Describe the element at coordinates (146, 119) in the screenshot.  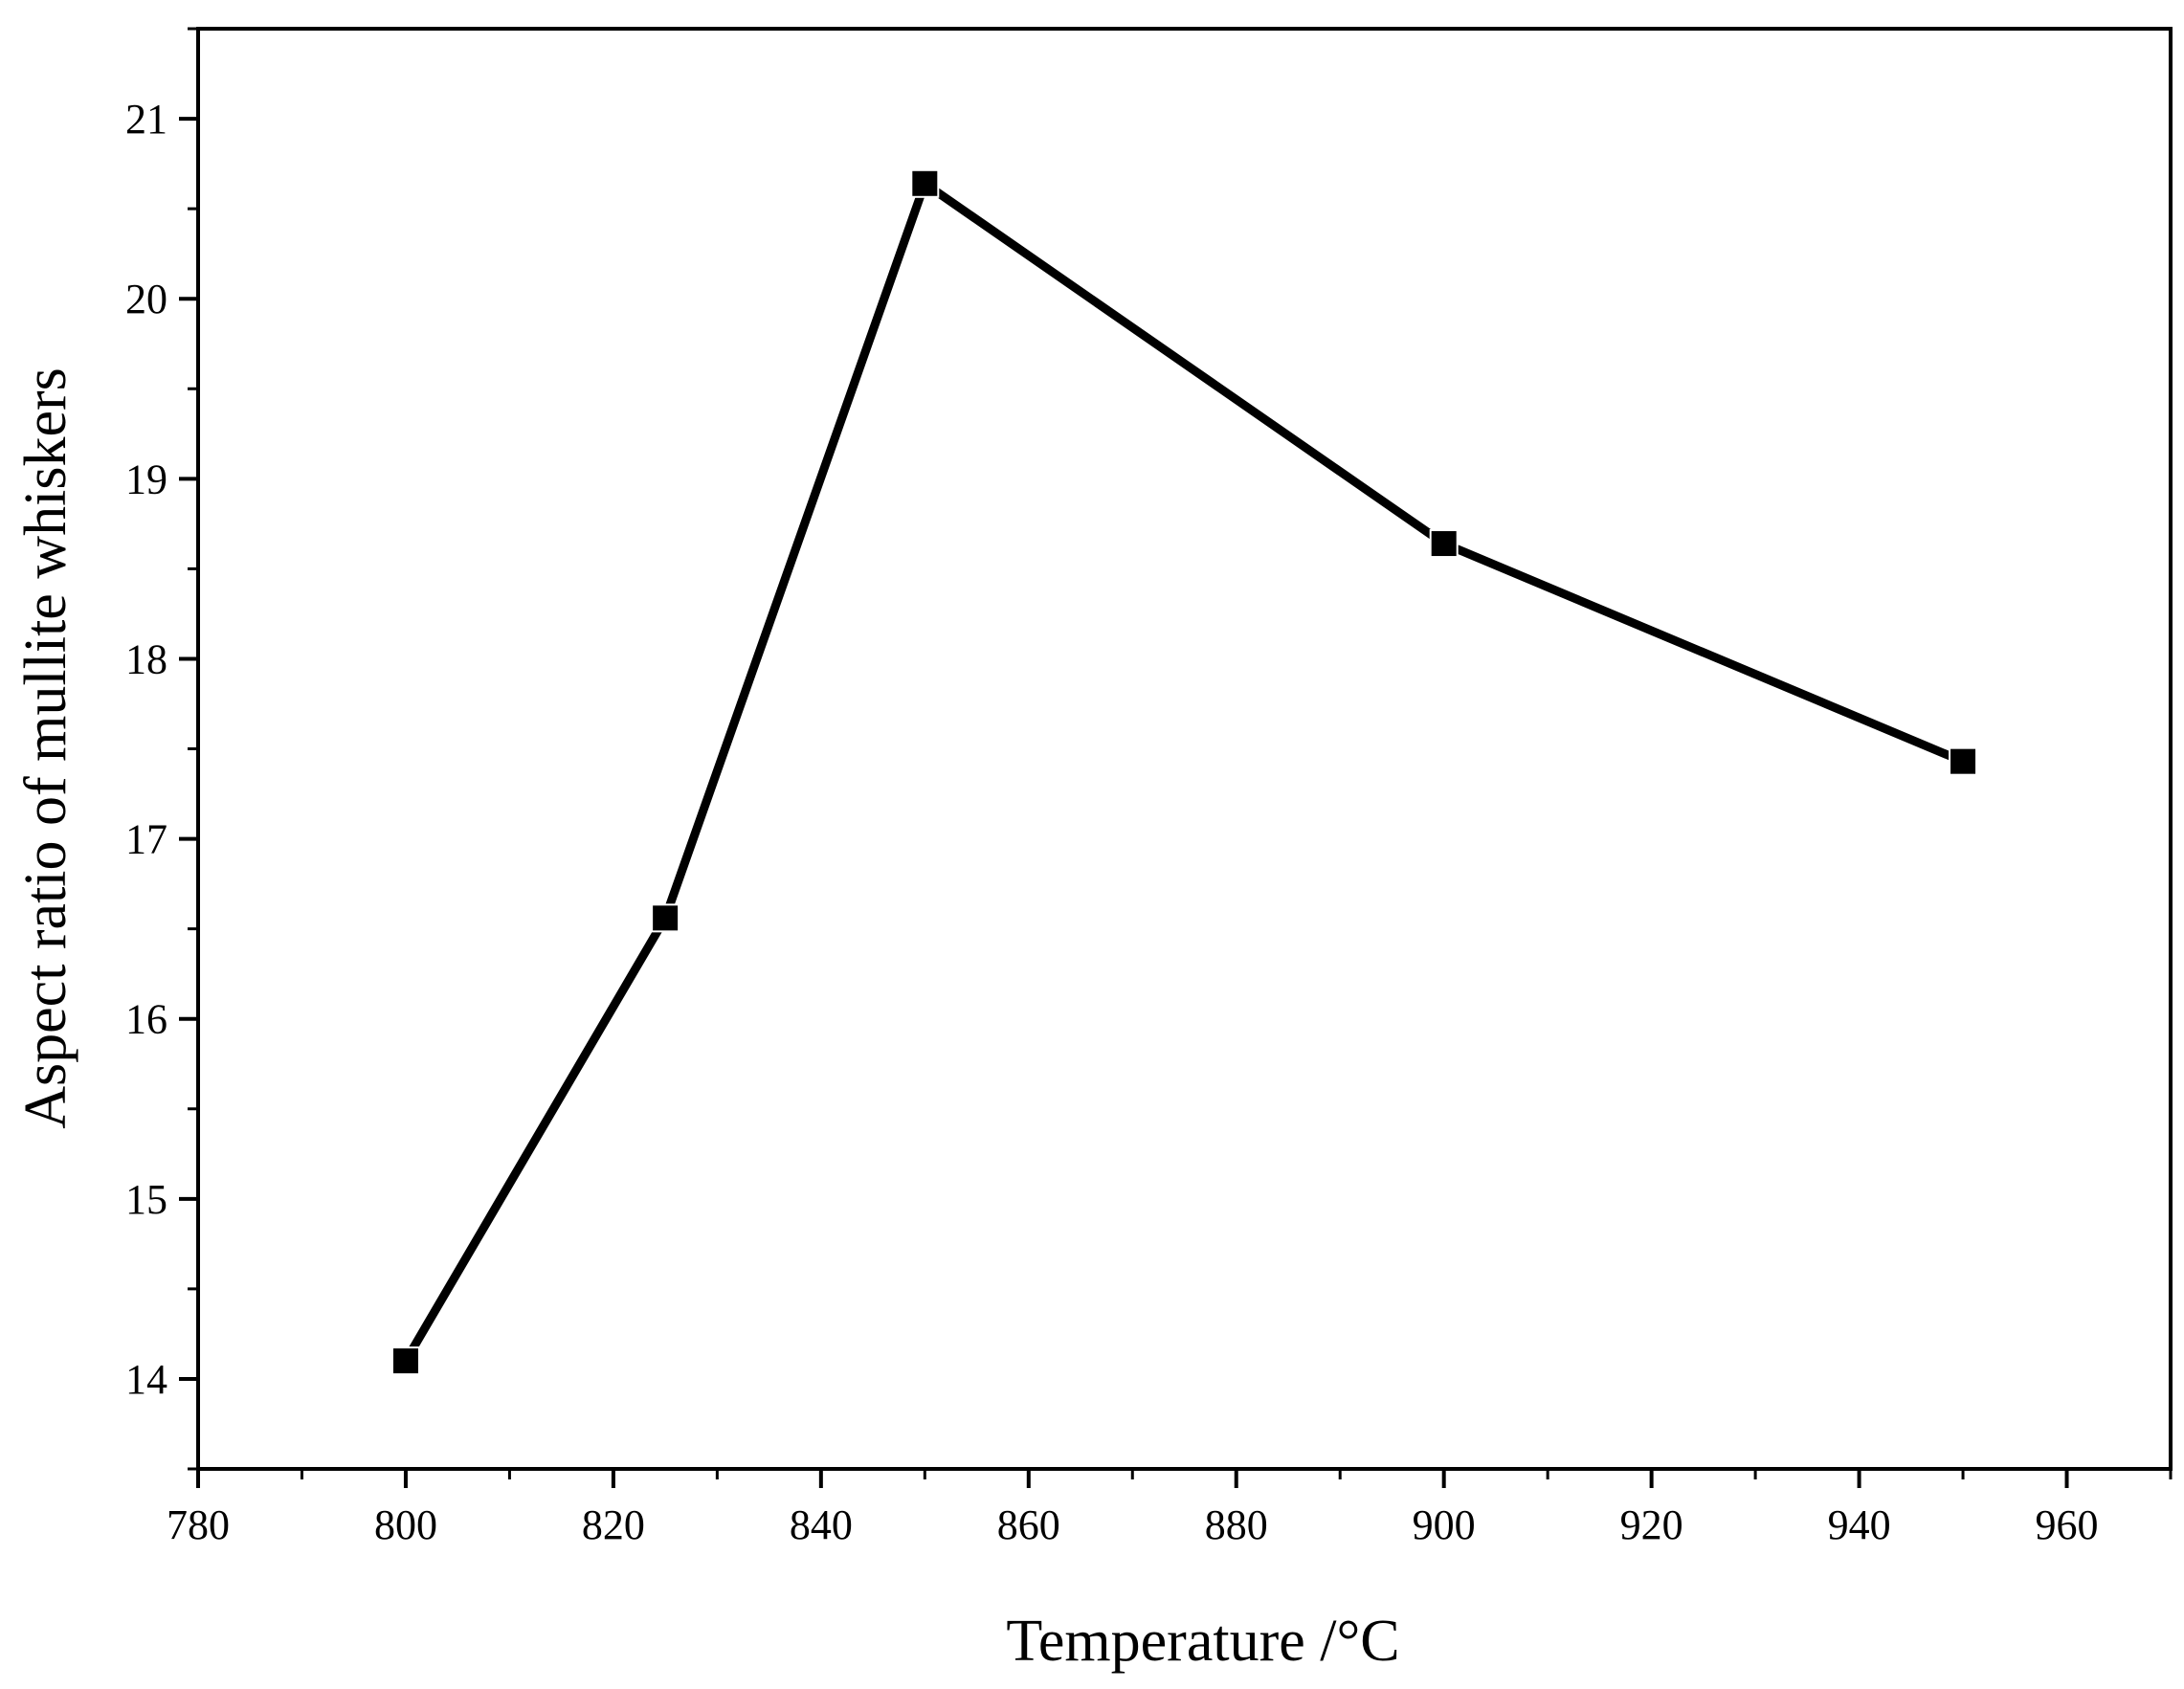
I see `y-tick-label: 21` at that location.